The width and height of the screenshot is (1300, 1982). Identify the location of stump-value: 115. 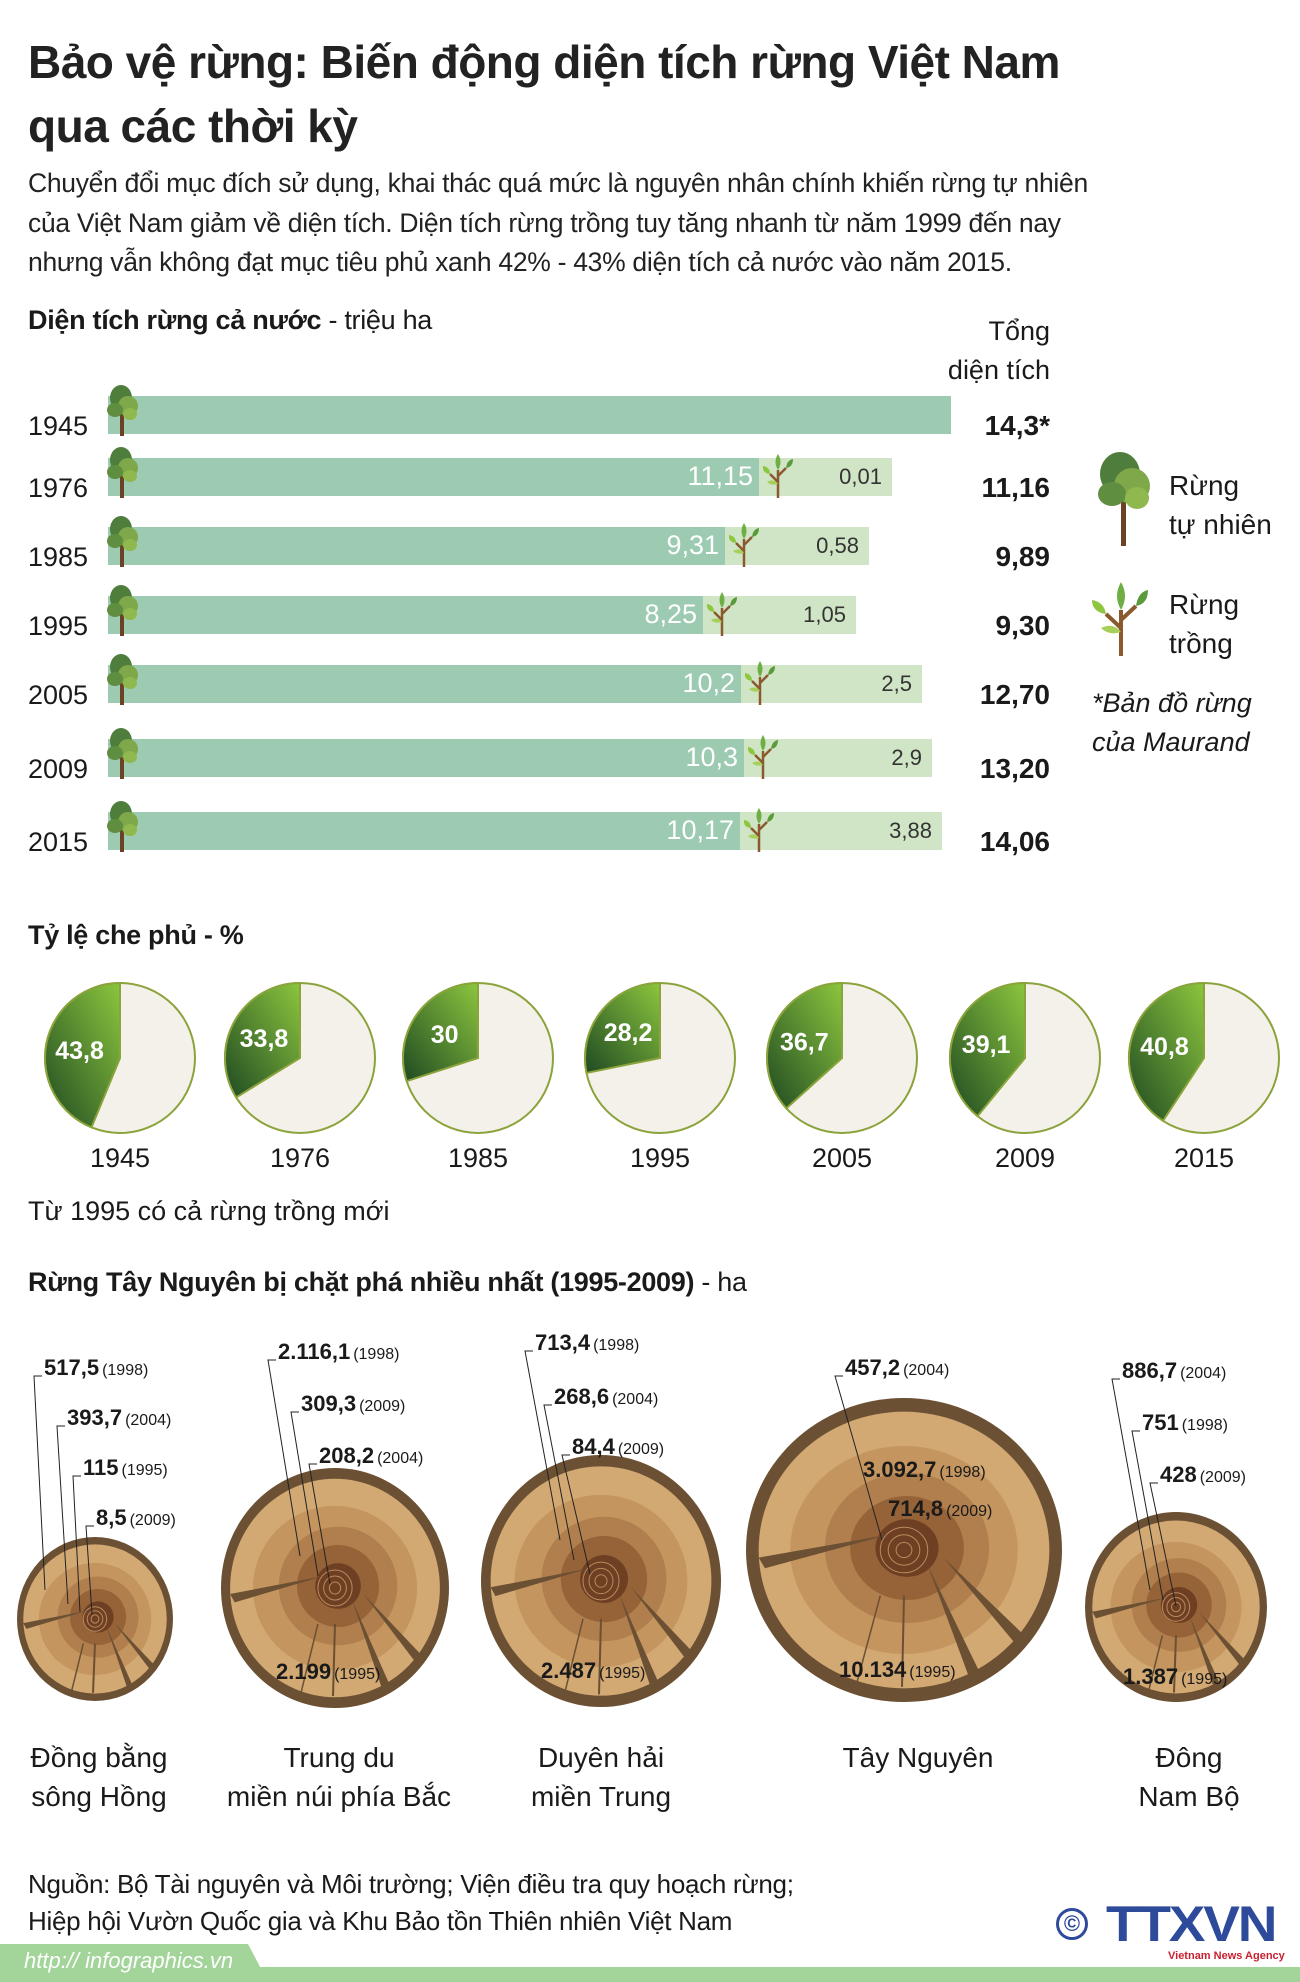
(101, 1467).